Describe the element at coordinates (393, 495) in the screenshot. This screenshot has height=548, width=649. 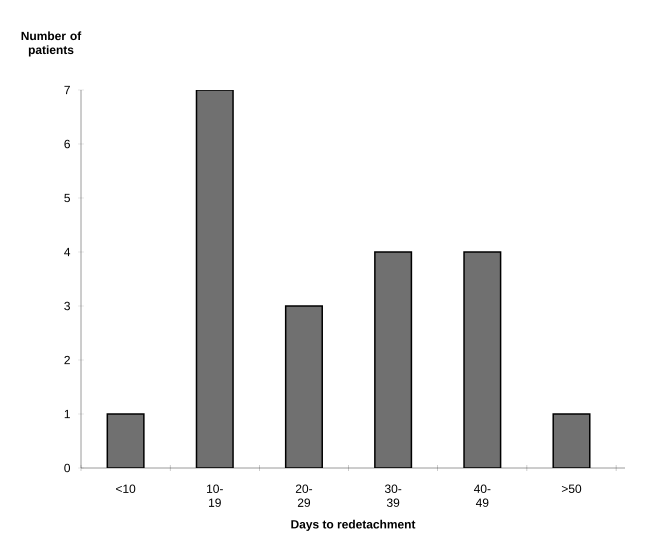
I see `x-tick-label: 30-39` at that location.